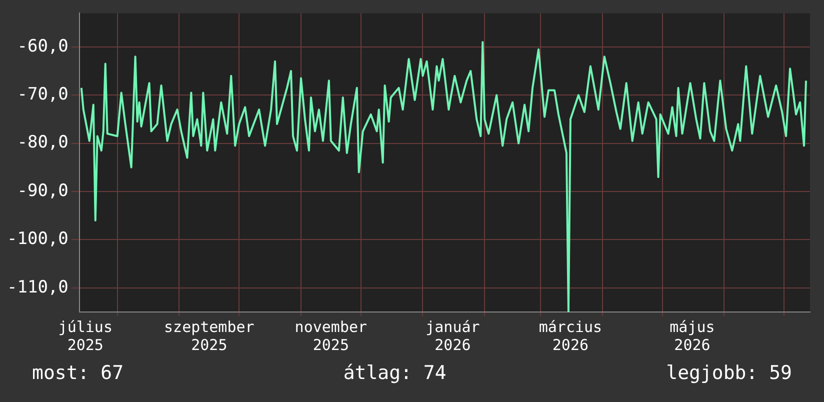 The width and height of the screenshot is (824, 402). Describe the element at coordinates (42, 94) in the screenshot. I see `y-tick-label: -70,0` at that location.